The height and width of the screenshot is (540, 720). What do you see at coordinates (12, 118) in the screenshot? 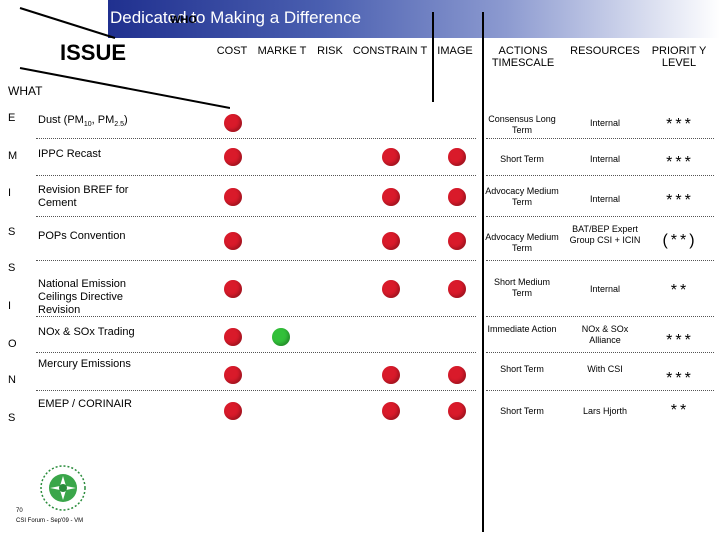
I see `side-letter: E` at bounding box center [12, 118].